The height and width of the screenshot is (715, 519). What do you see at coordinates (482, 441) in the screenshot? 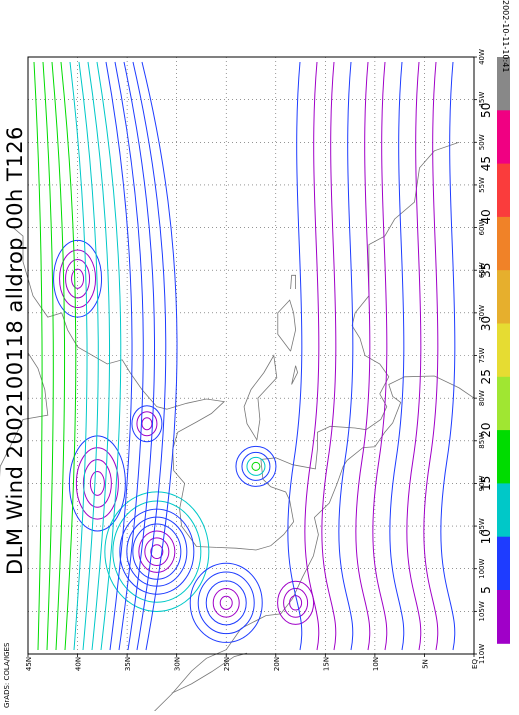
I see `longitude-tick-label: 85W` at bounding box center [482, 441].